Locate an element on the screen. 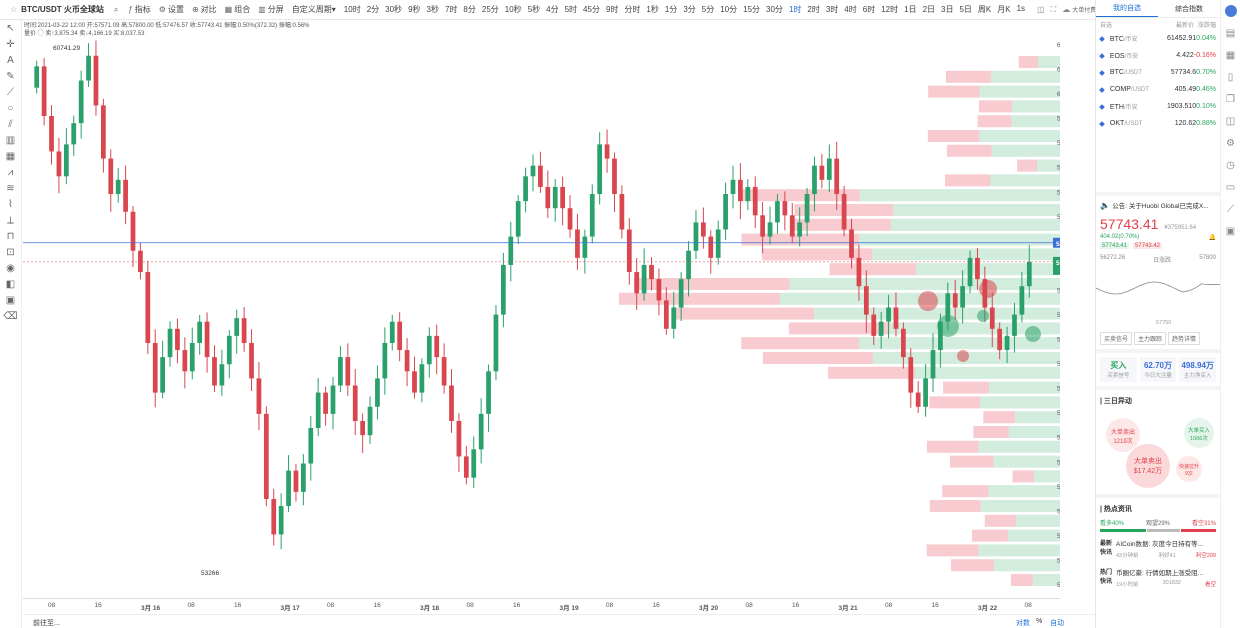 Image resolution: width=1240 pixels, height=628 pixels. interval-30: 3日 is located at coordinates (947, 9).